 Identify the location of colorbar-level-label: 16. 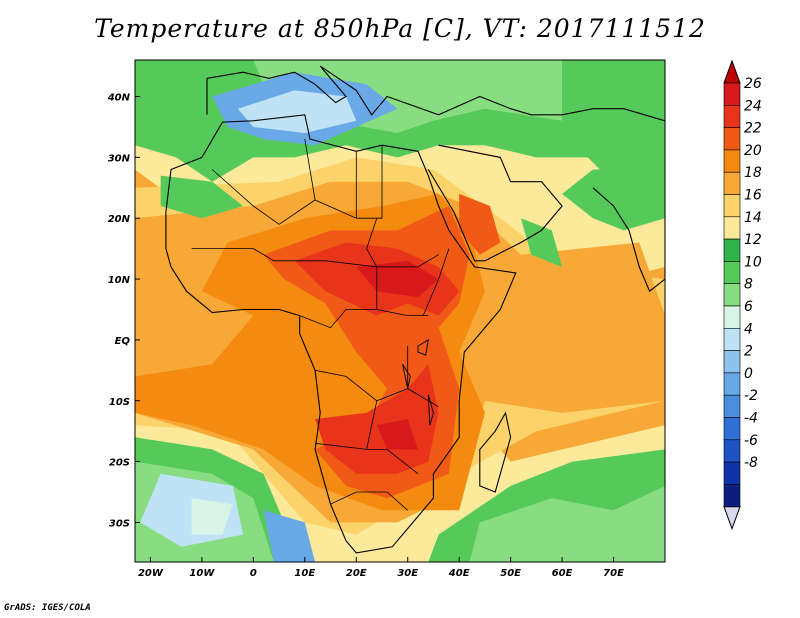
(753, 196).